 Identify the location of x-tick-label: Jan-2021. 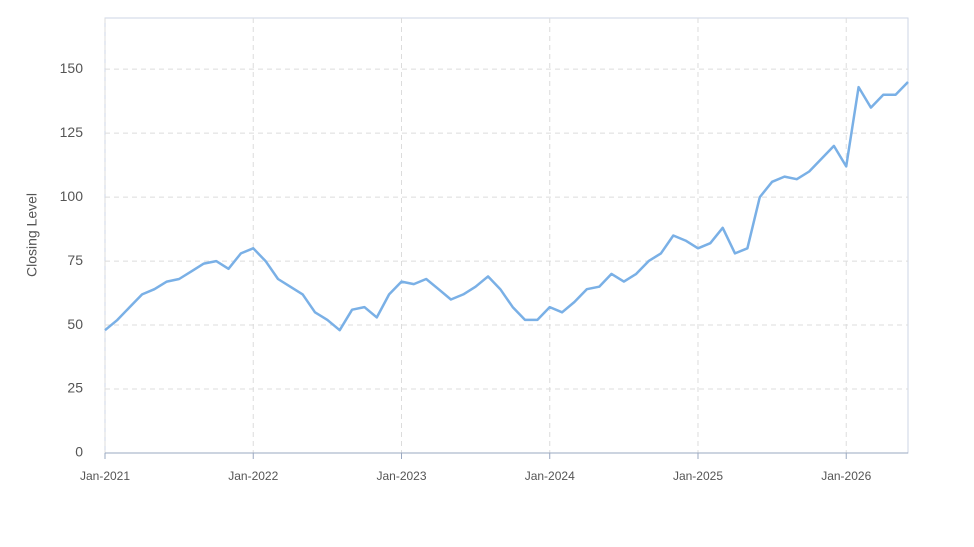
(105, 476).